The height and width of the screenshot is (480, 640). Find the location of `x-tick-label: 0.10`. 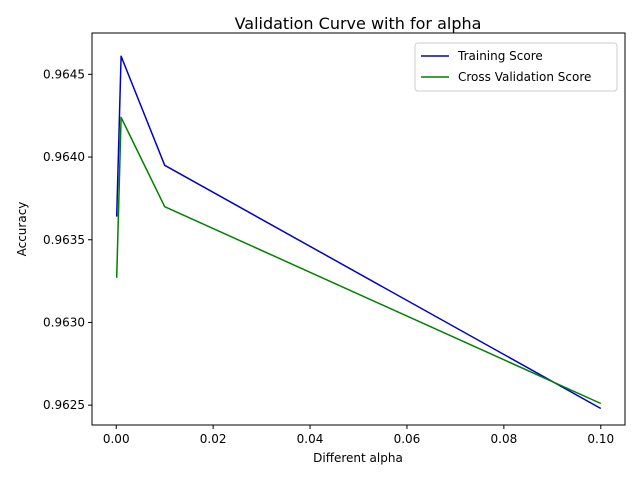

x-tick-label: 0.10 is located at coordinates (600, 439).